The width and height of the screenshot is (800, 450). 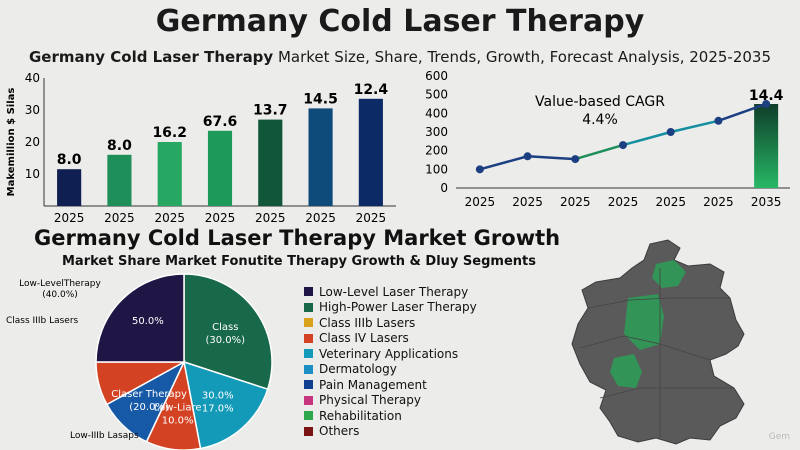 What do you see at coordinates (644, 322) in the screenshot?
I see `map-region-highlight-central` at bounding box center [644, 322].